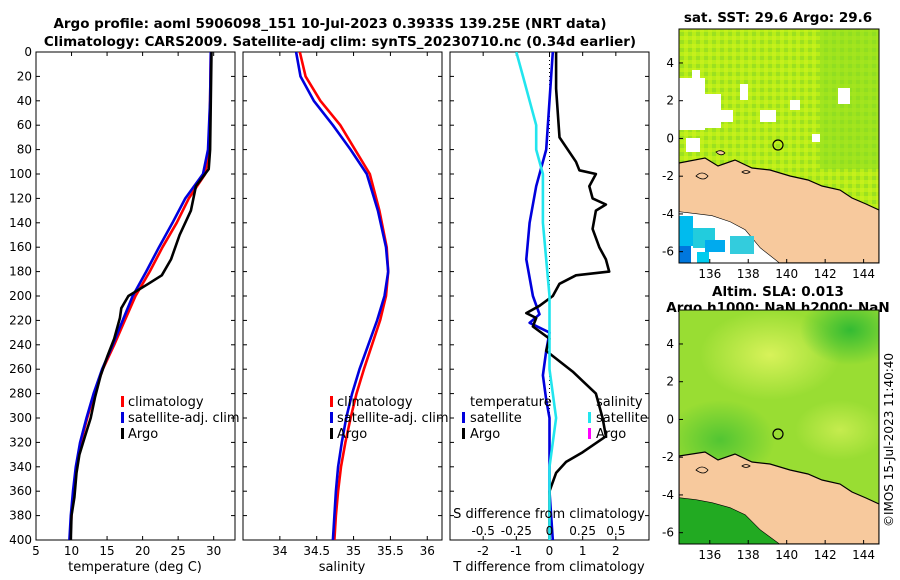 The width and height of the screenshot is (900, 580). I want to click on x-tick-label: 30, so click(213, 551).